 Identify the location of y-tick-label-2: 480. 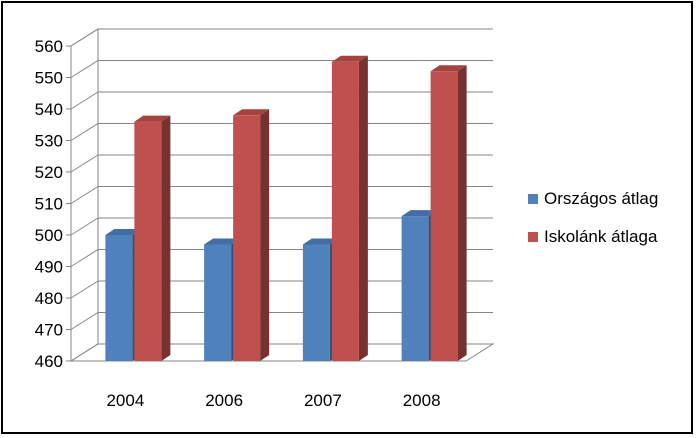
(49, 298).